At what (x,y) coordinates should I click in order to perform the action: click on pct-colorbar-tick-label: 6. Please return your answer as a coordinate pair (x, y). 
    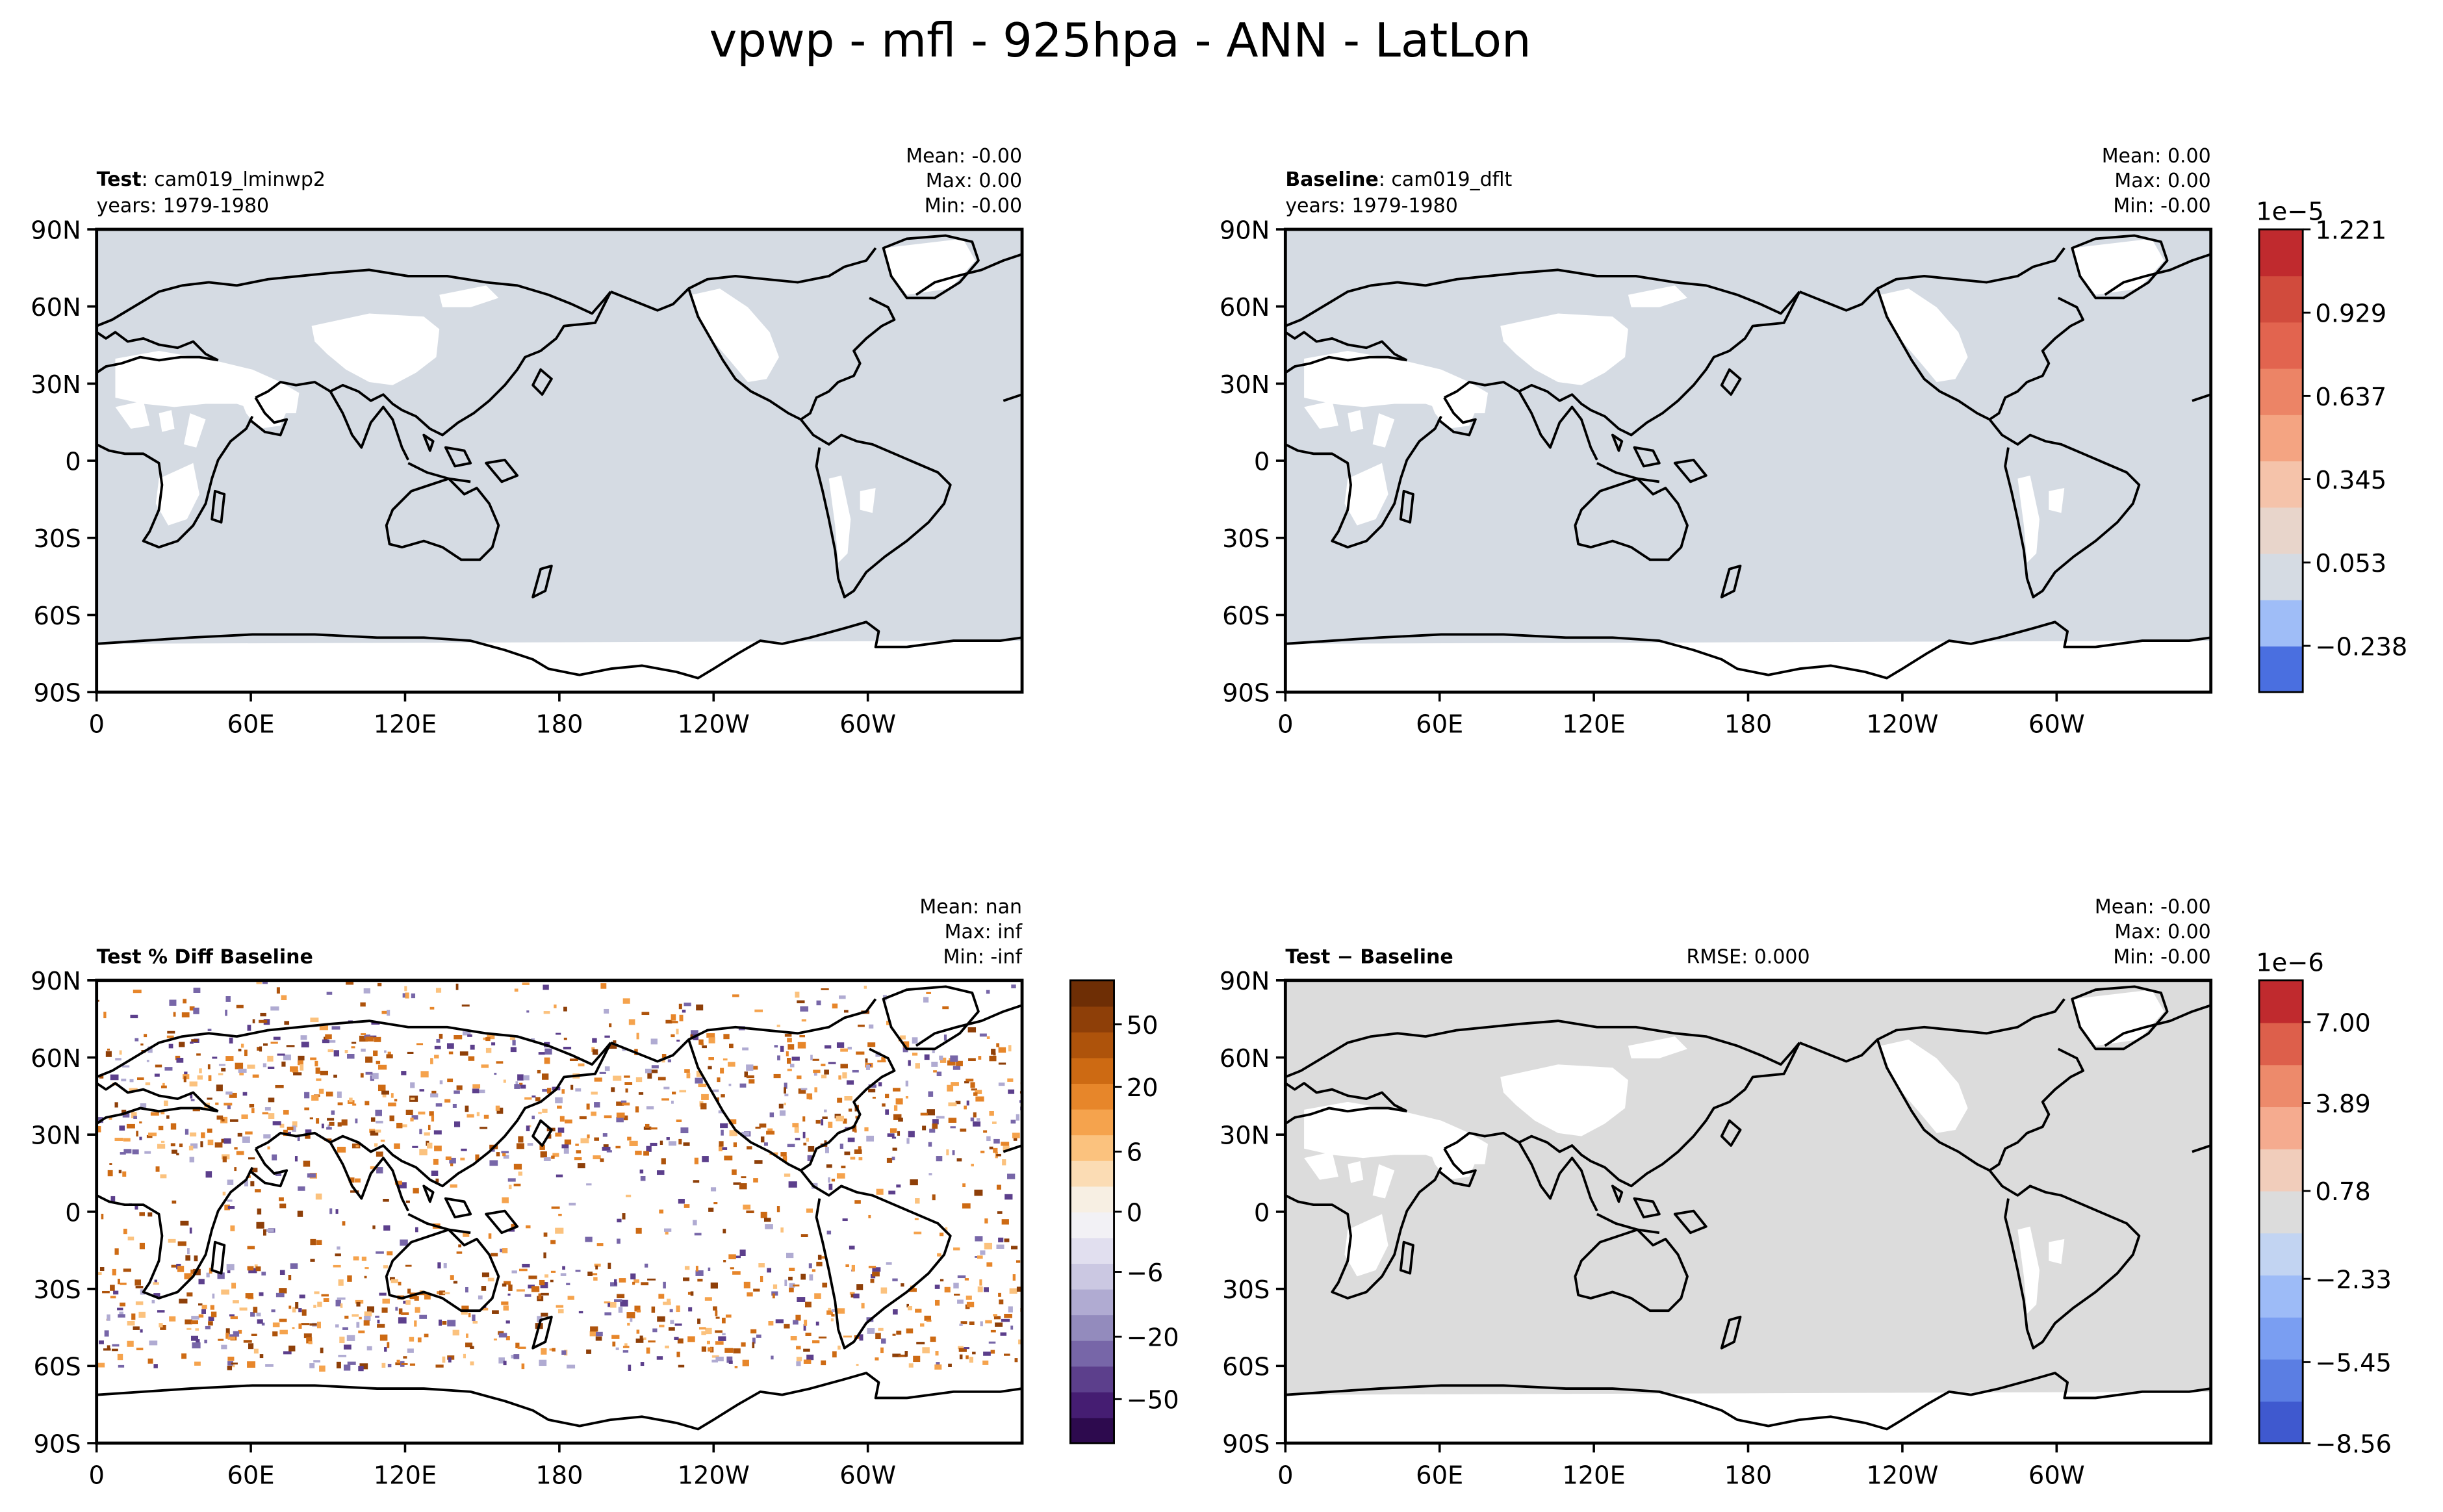
    Looking at the image, I should click on (1134, 1153).